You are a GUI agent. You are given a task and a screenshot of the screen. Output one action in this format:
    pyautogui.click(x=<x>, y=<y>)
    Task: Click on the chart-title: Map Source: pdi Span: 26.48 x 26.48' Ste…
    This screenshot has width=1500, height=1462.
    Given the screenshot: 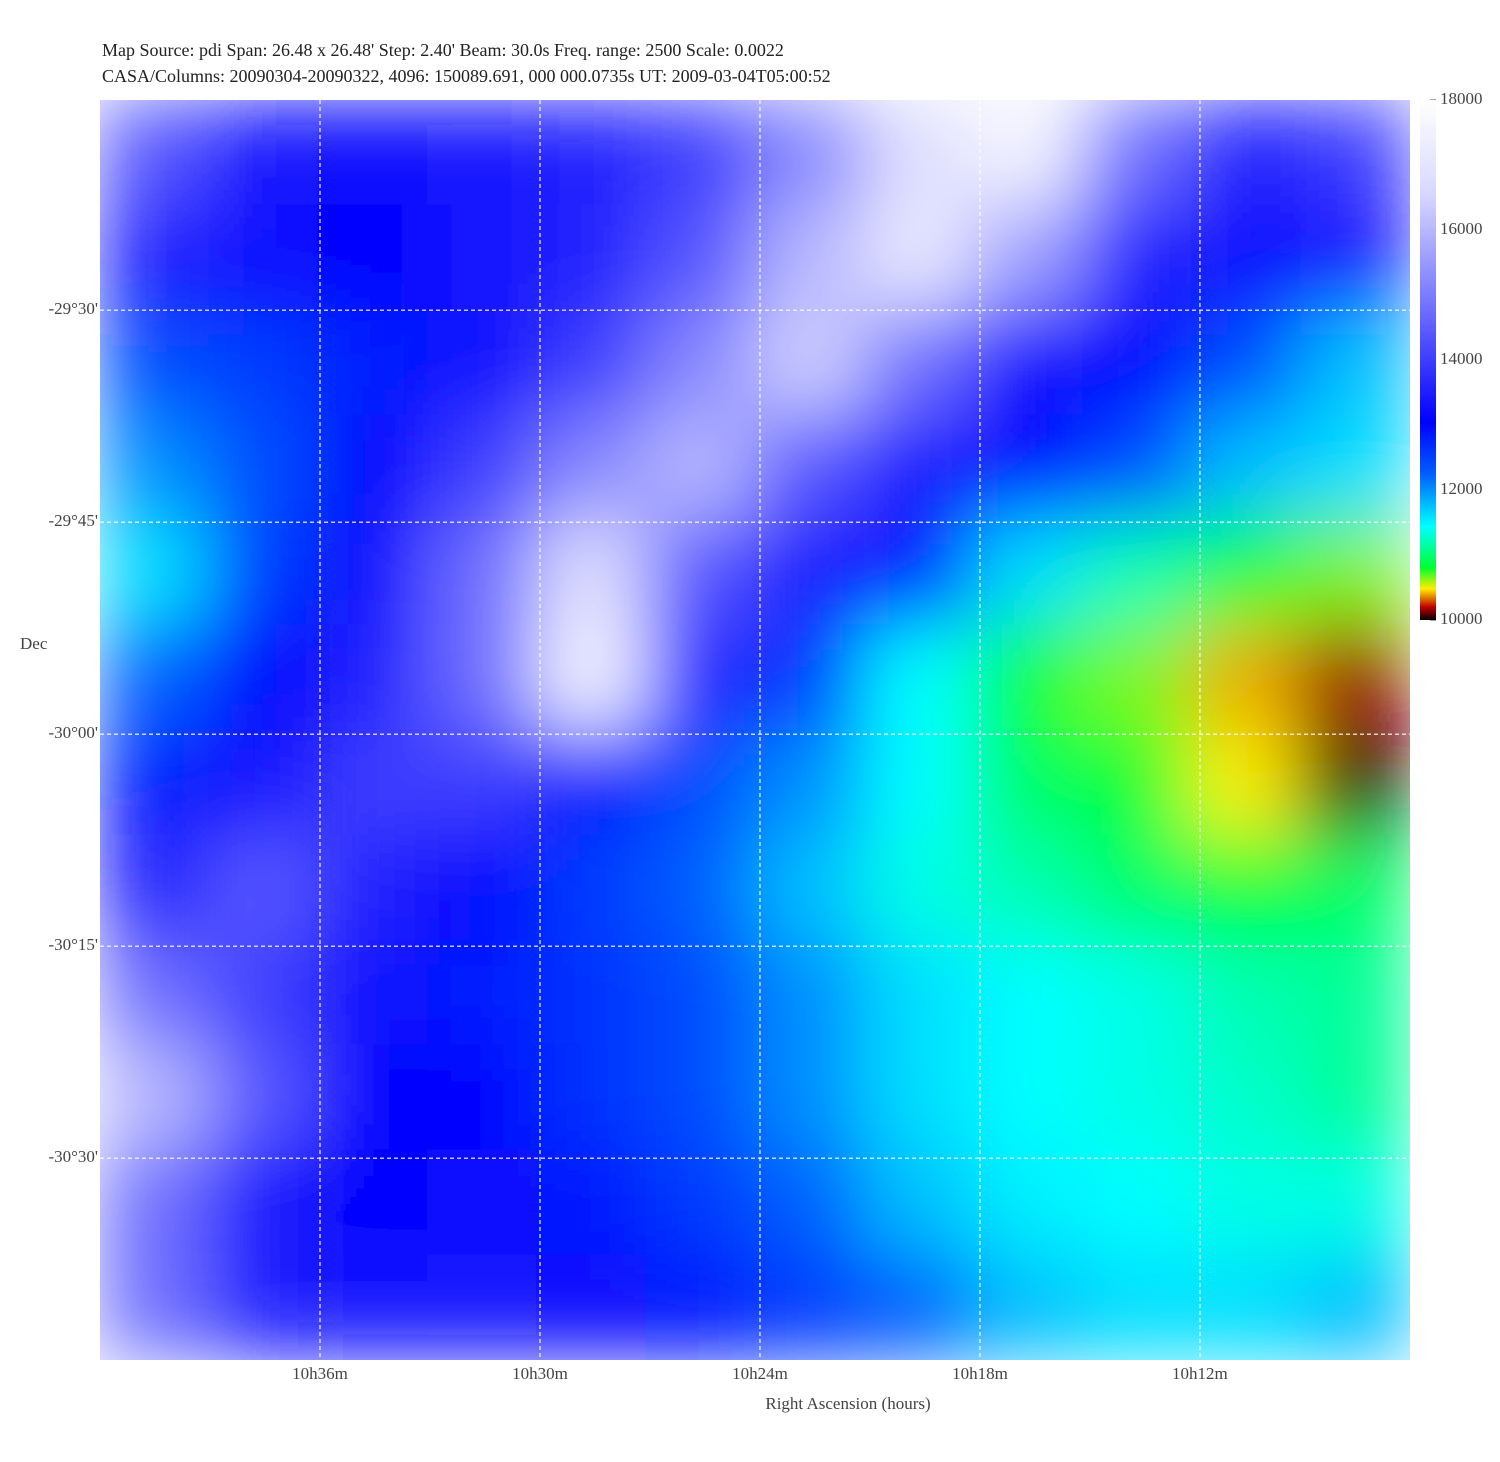 What is the action you would take?
    pyautogui.click(x=443, y=50)
    